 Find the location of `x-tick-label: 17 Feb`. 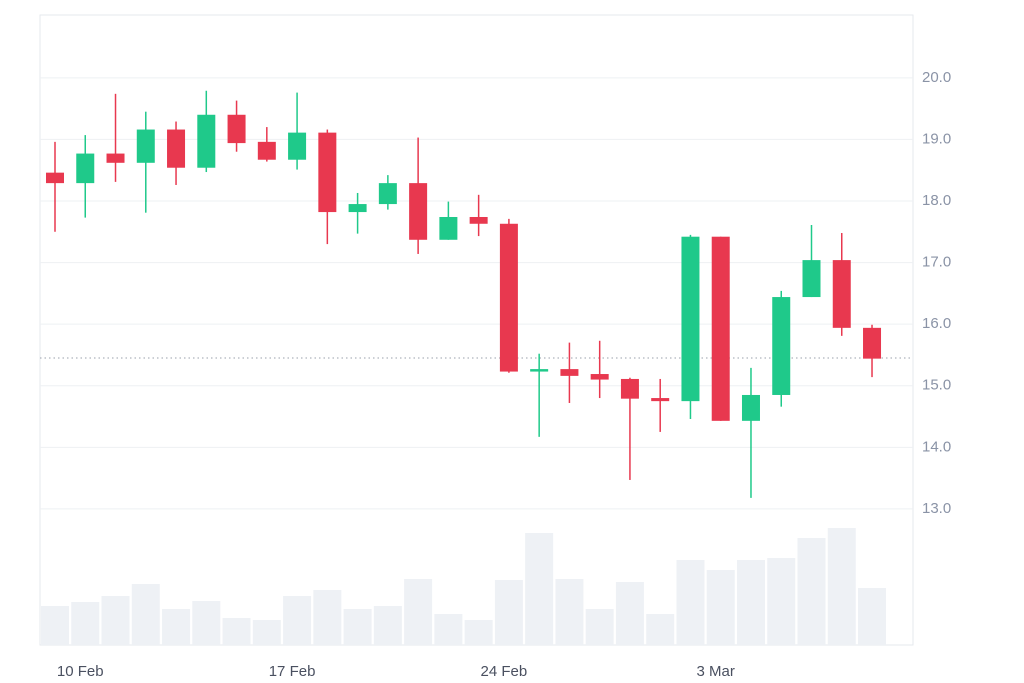

x-tick-label: 17 Feb is located at coordinates (292, 671).